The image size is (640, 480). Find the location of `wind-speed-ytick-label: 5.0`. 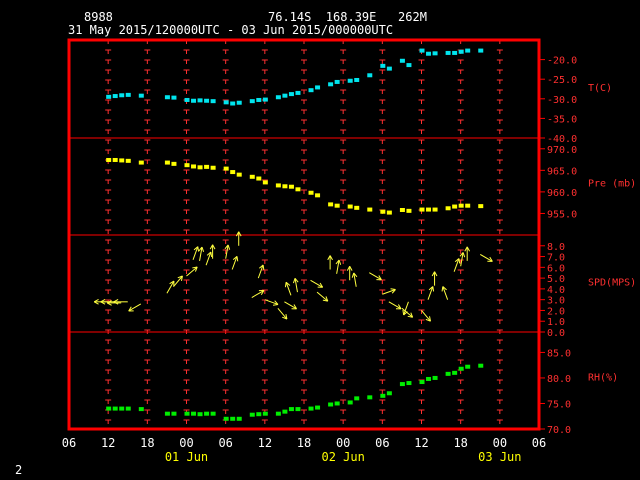

wind-speed-ytick-label: 5.0 is located at coordinates (556, 279).